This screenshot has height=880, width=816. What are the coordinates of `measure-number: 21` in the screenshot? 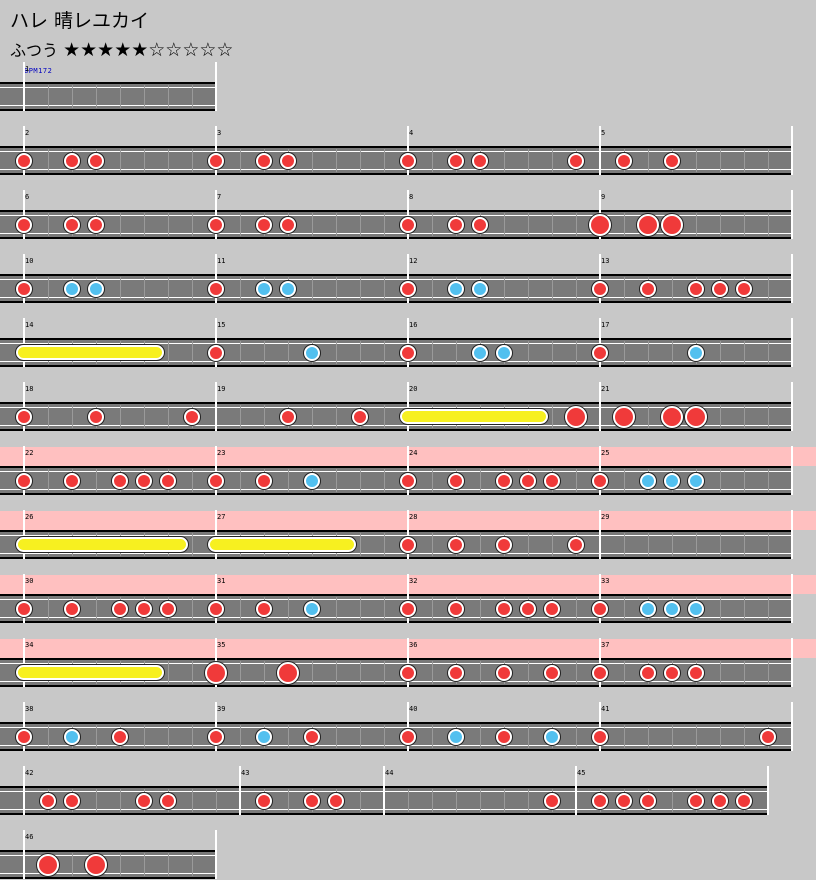 It's located at (605, 389).